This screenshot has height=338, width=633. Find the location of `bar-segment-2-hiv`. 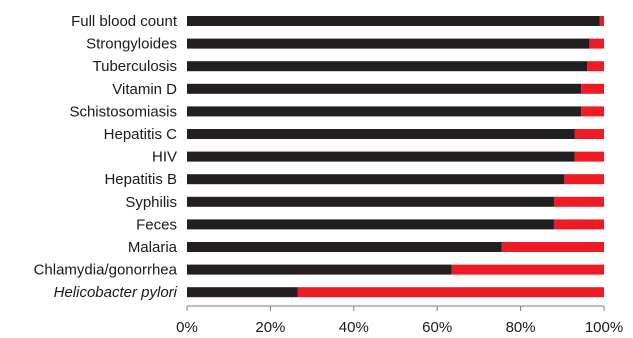

bar-segment-2-hiv is located at coordinates (589, 156).